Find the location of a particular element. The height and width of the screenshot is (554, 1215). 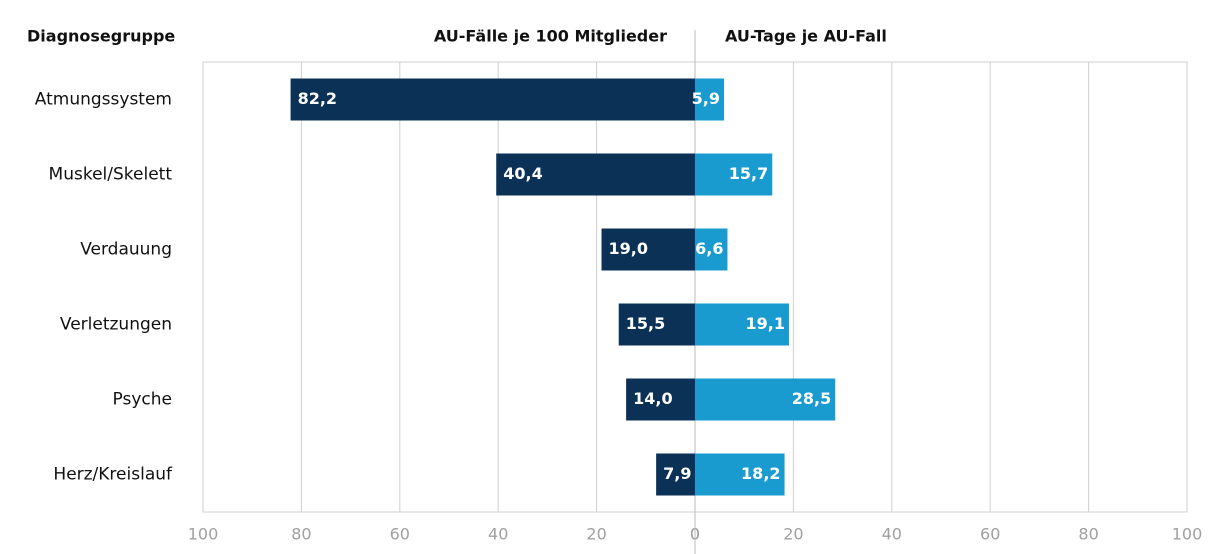

value-label: 15,7 is located at coordinates (748, 173).